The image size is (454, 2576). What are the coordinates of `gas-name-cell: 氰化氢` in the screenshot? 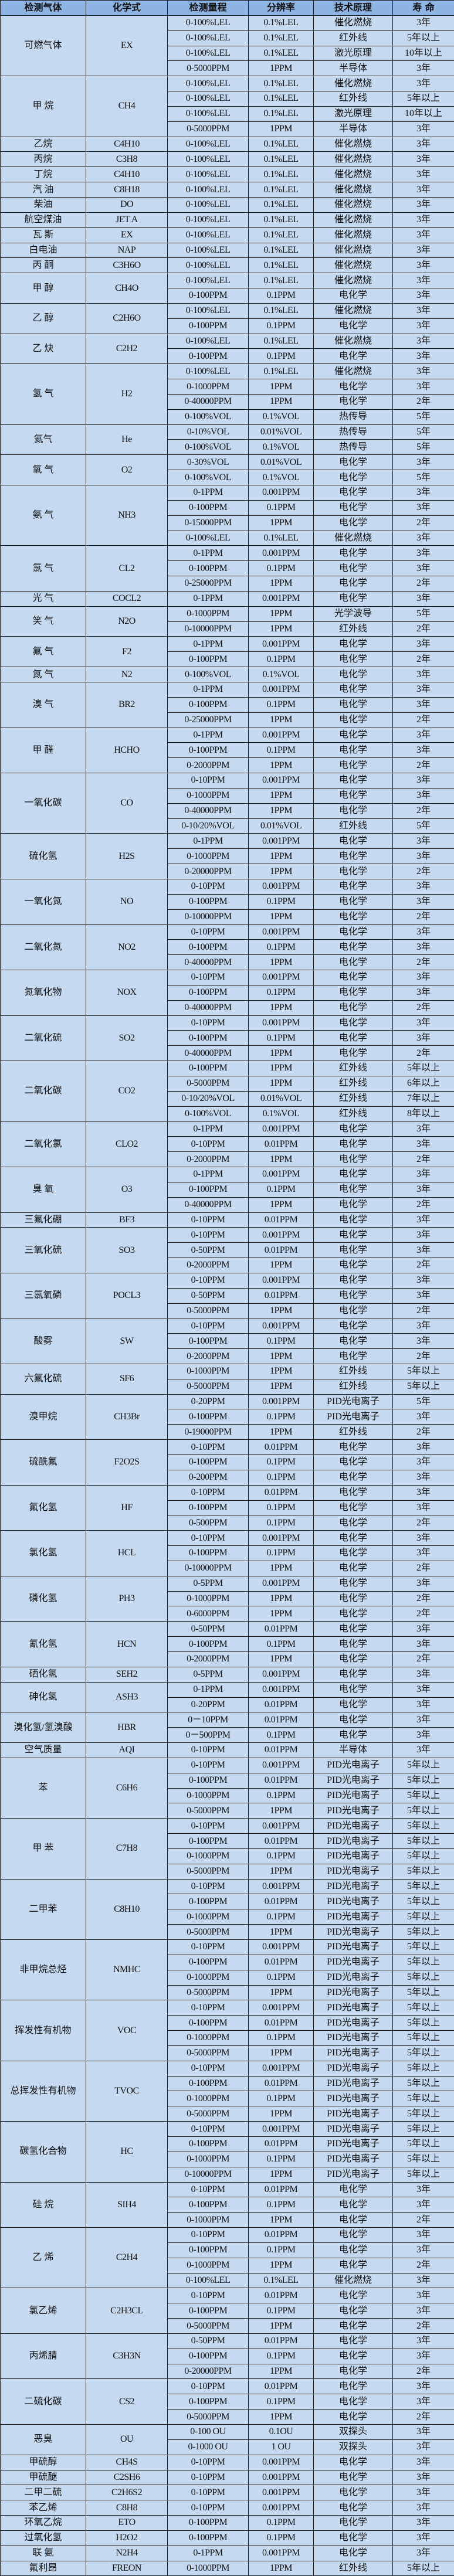 It's located at (43, 1644).